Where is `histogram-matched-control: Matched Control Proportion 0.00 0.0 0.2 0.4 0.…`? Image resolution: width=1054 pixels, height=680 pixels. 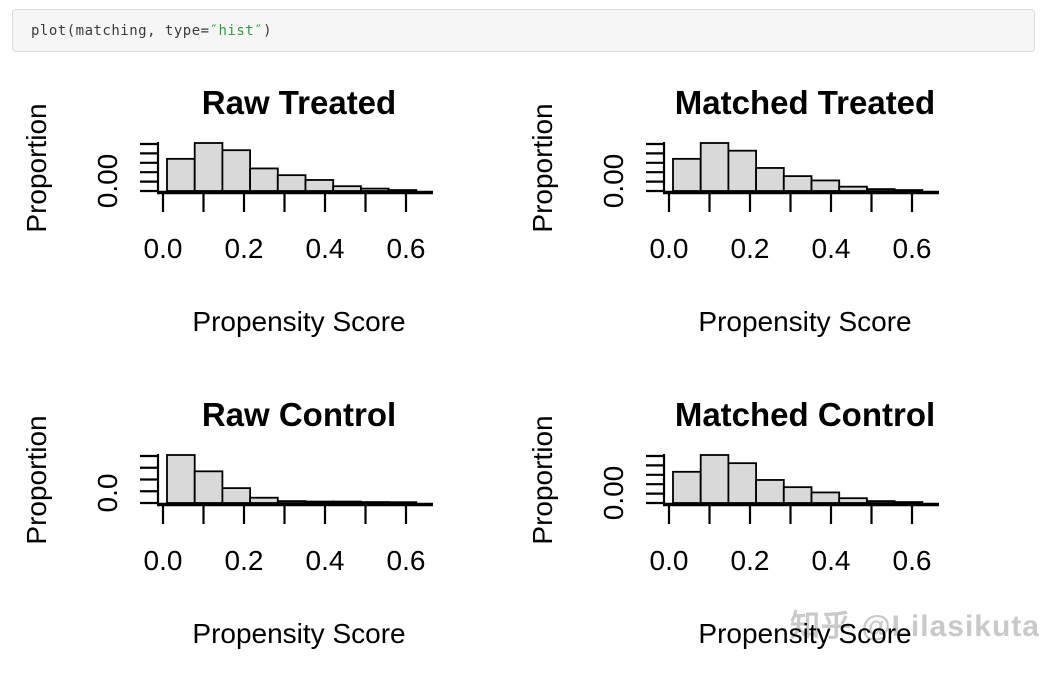
histogram-matched-control: Matched Control Proportion 0.00 0.0 0.2 0.4 0.… is located at coordinates (733, 522).